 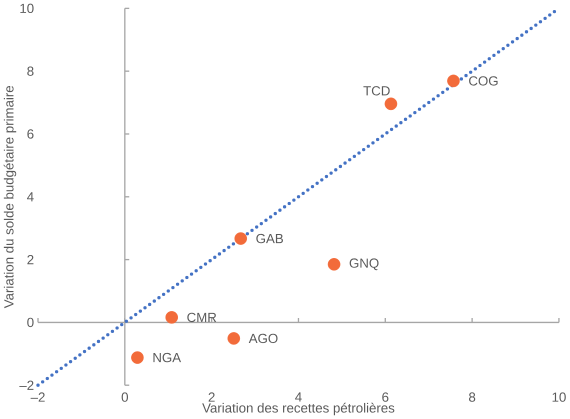 I want to click on x-tick-label: 10, so click(x=559, y=397).